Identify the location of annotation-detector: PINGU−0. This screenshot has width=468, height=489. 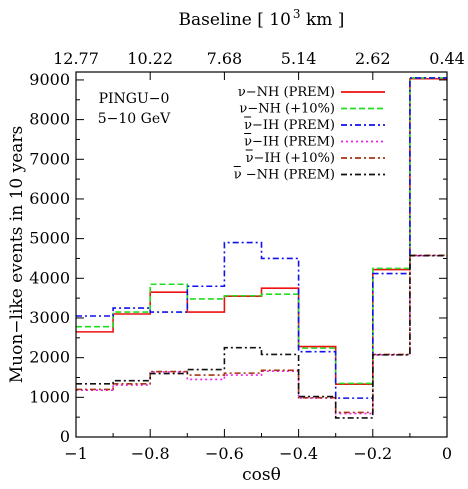
(134, 99).